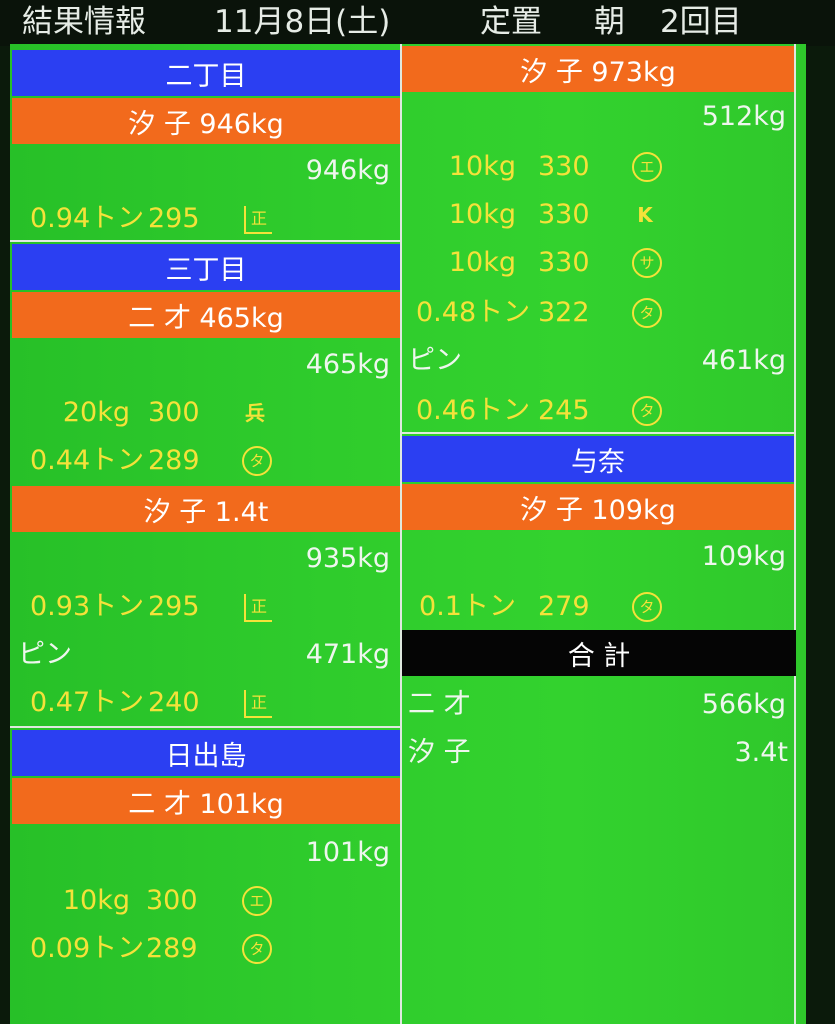 This screenshot has height=1024, width=835. I want to click on area-bar-nichome: 二丁目, so click(206, 73).